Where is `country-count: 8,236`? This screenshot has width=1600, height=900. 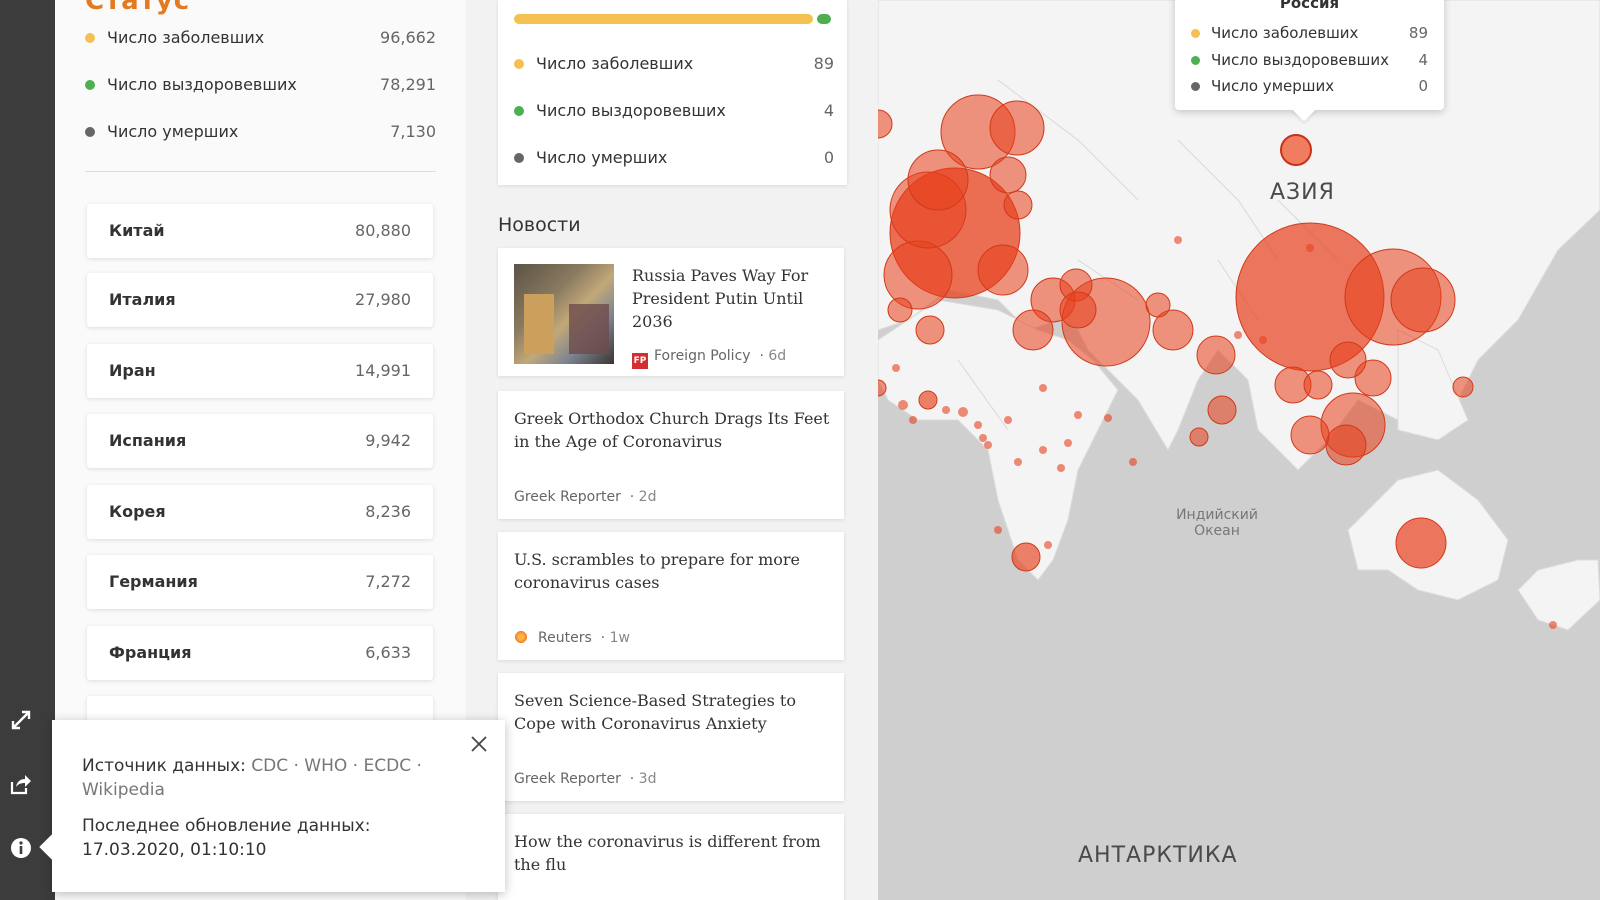 country-count: 8,236 is located at coordinates (388, 511).